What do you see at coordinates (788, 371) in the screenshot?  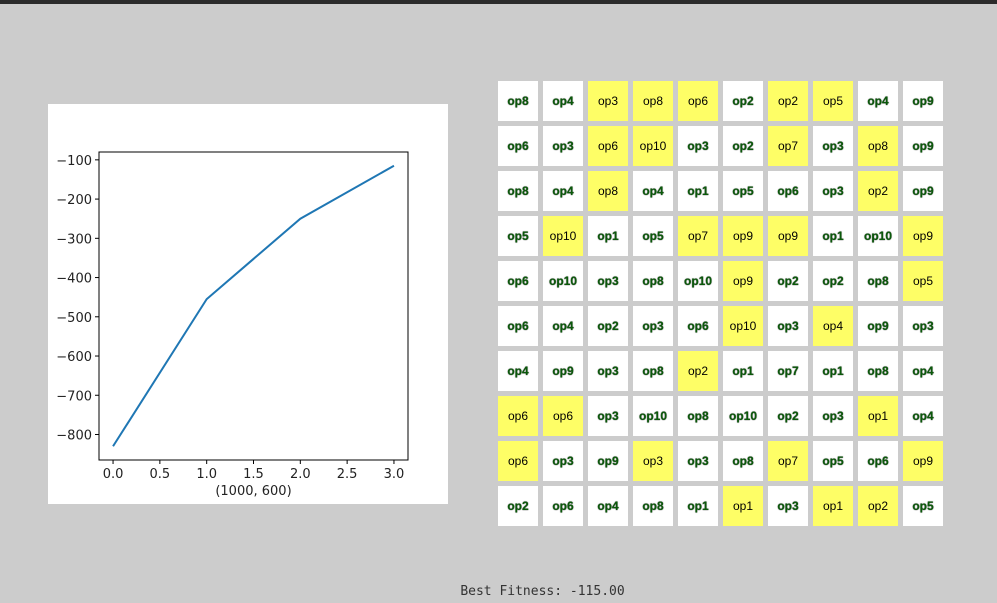 I see `grid-cell: op7` at bounding box center [788, 371].